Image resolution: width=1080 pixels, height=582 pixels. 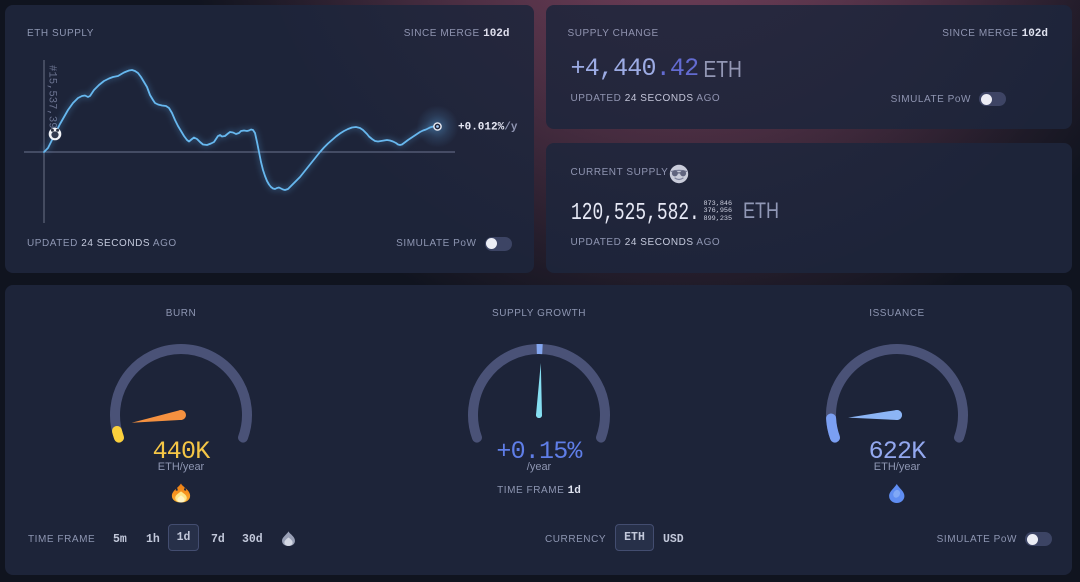 What do you see at coordinates (52, 100) in the screenshot?
I see `svg-text: #15,537,393` at bounding box center [52, 100].